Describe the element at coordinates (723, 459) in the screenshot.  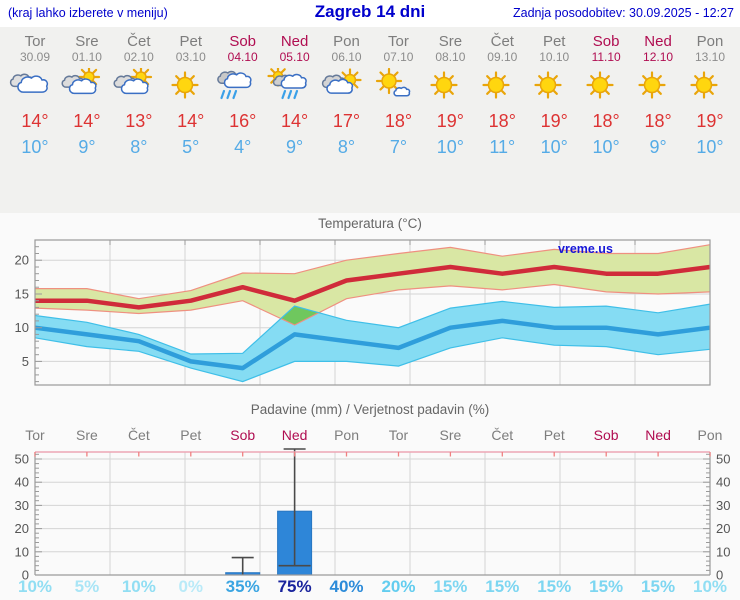
I see `precip-y-tick-label-right: 50` at that location.